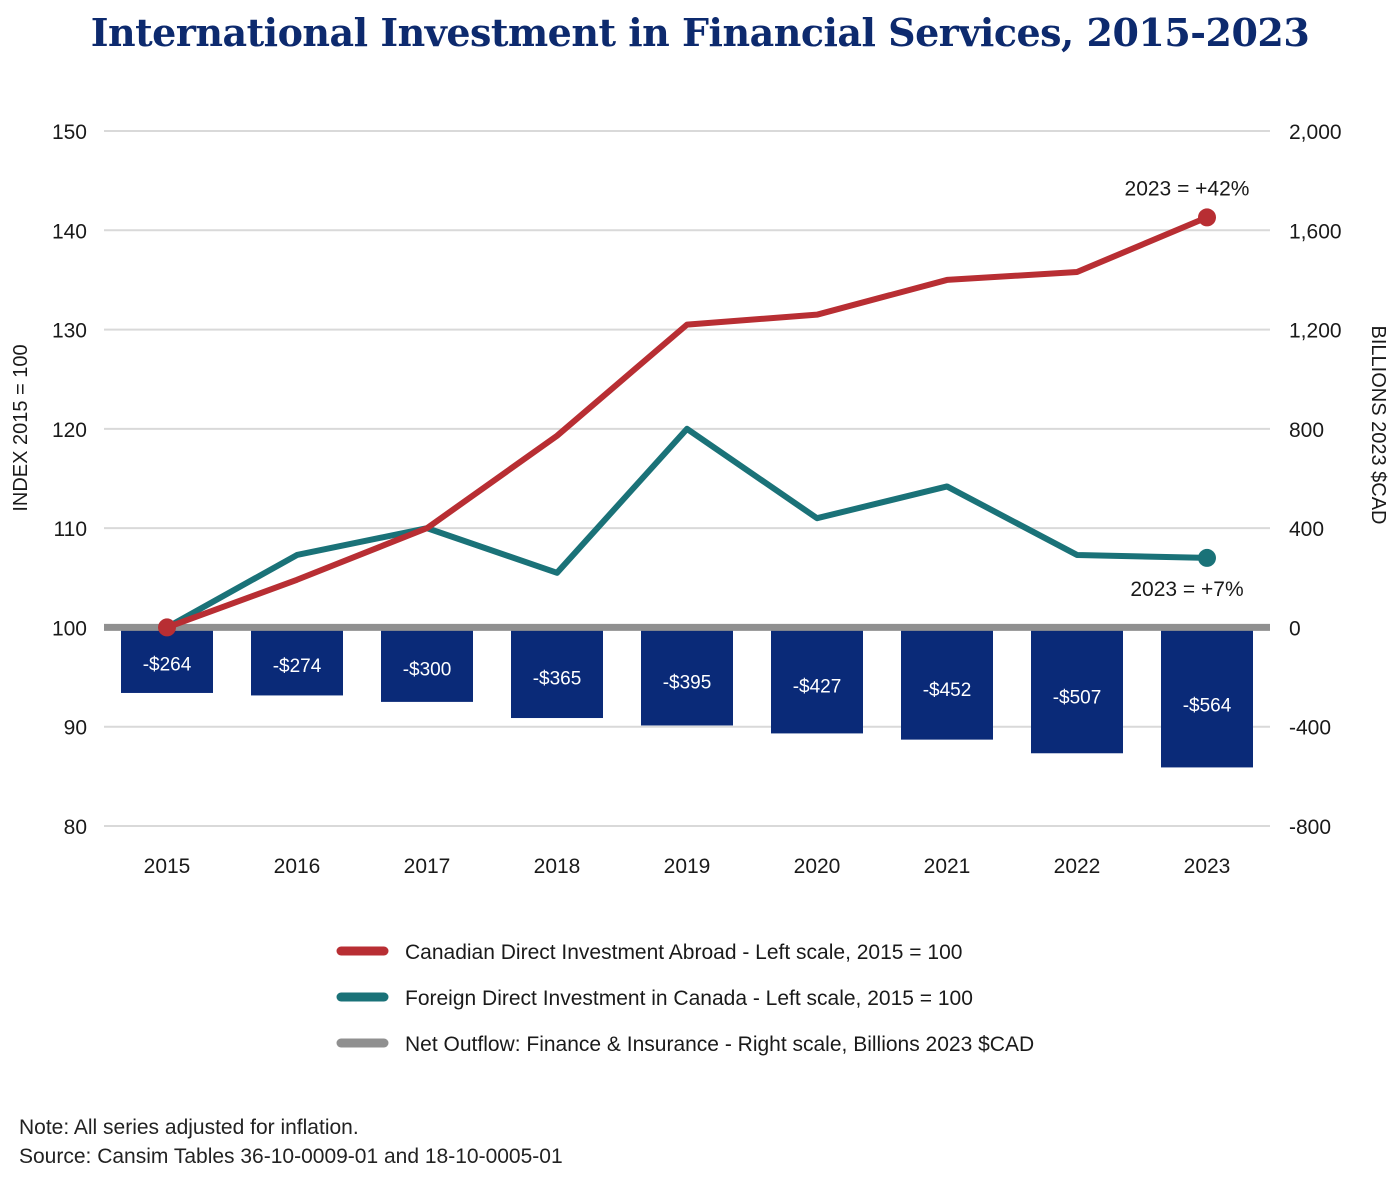 The width and height of the screenshot is (1400, 1182). What do you see at coordinates (1315, 231) in the screenshot?
I see `right-tick-label: 1,600` at bounding box center [1315, 231].